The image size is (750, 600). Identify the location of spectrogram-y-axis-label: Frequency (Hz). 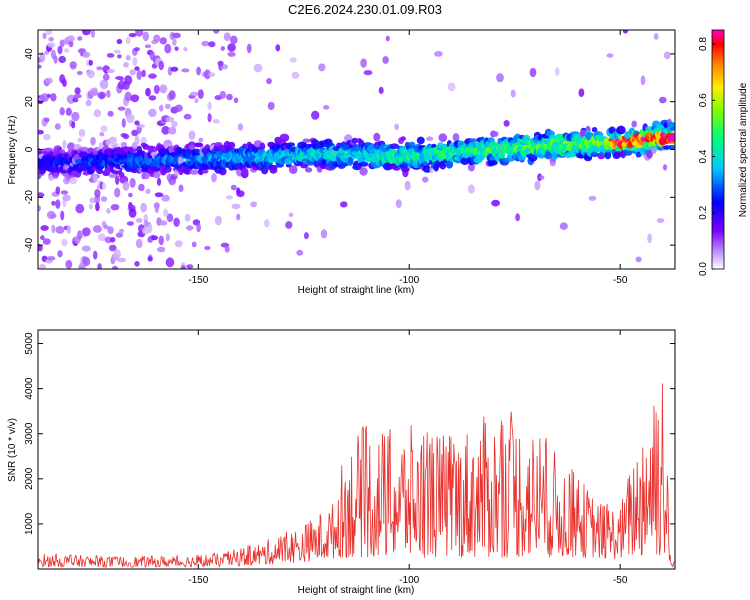
(12, 150).